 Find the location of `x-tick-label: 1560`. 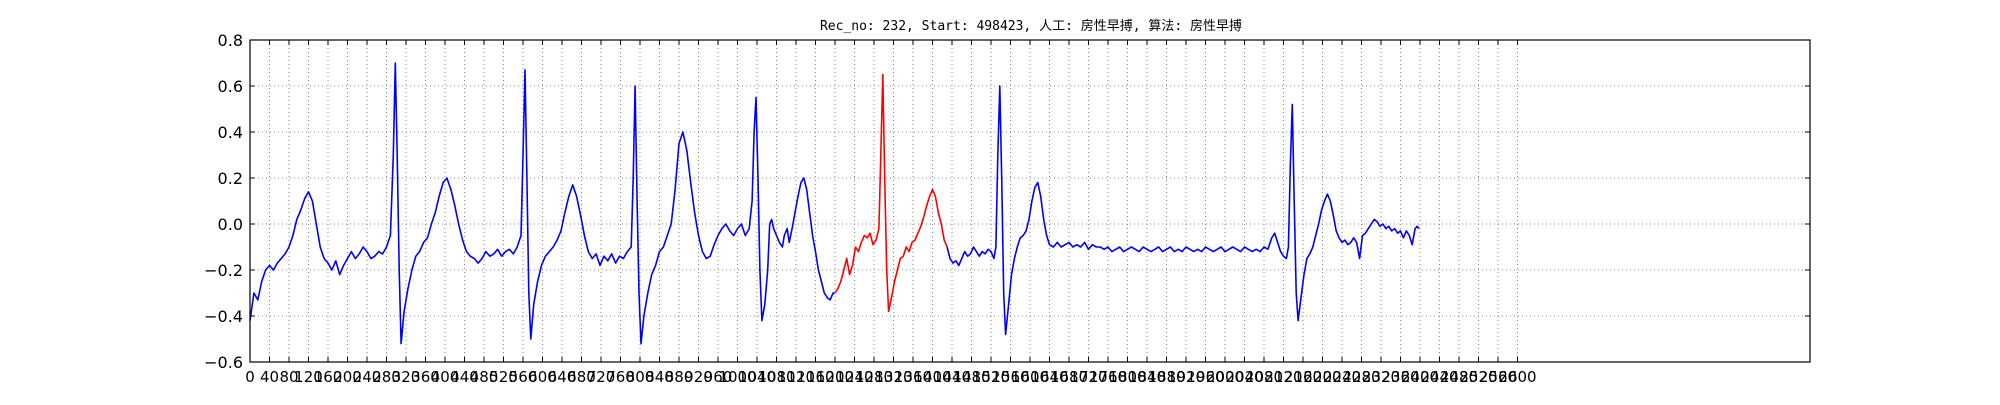

x-tick-label: 1560 is located at coordinates (1010, 377).